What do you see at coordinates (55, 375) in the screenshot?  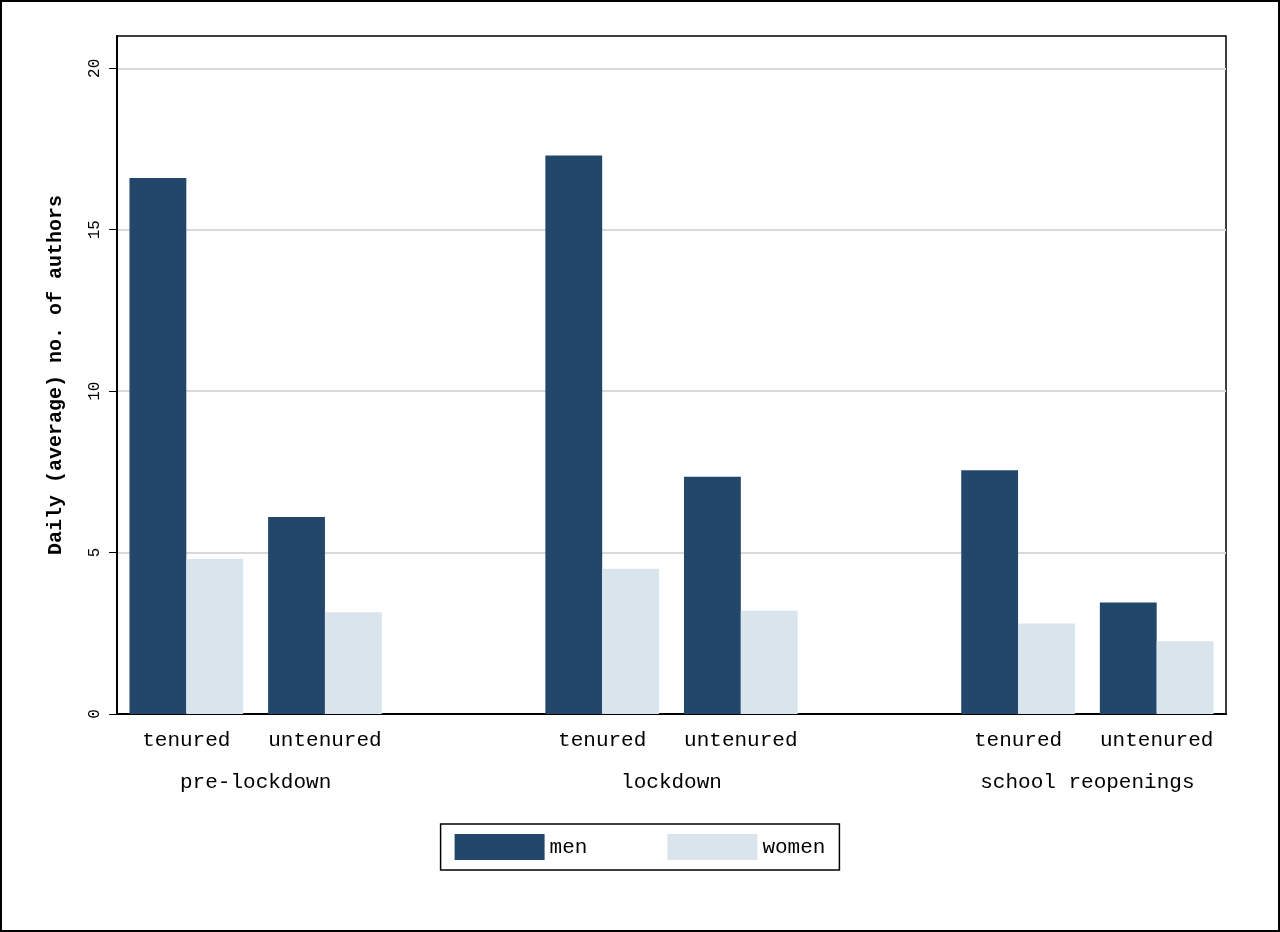 I see `y-axis-title: Daily (average) no. of authors` at bounding box center [55, 375].